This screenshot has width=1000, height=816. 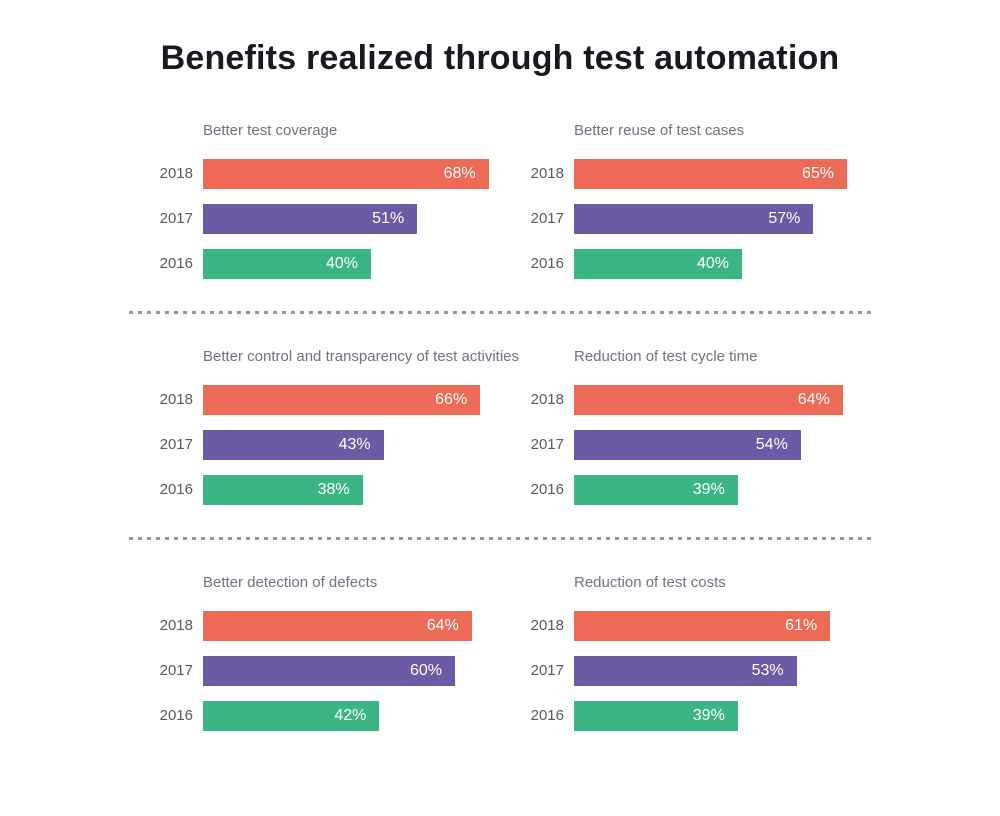 What do you see at coordinates (451, 399) in the screenshot?
I see `bar-value-label: 66%` at bounding box center [451, 399].